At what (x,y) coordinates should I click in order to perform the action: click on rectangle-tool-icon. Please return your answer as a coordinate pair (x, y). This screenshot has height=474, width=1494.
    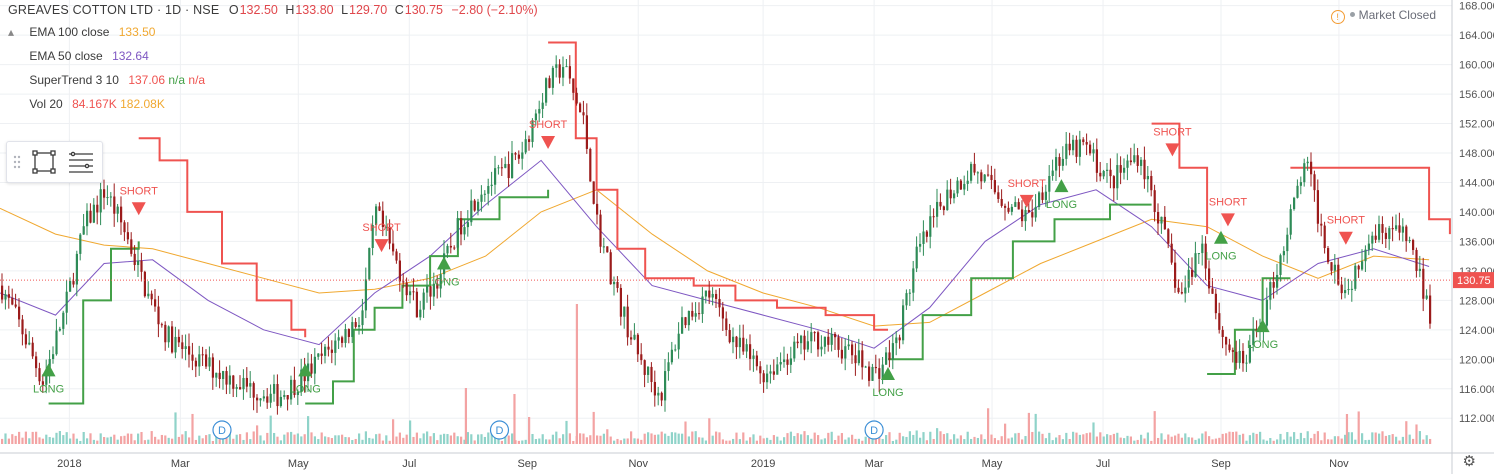
    Looking at the image, I should click on (44, 162).